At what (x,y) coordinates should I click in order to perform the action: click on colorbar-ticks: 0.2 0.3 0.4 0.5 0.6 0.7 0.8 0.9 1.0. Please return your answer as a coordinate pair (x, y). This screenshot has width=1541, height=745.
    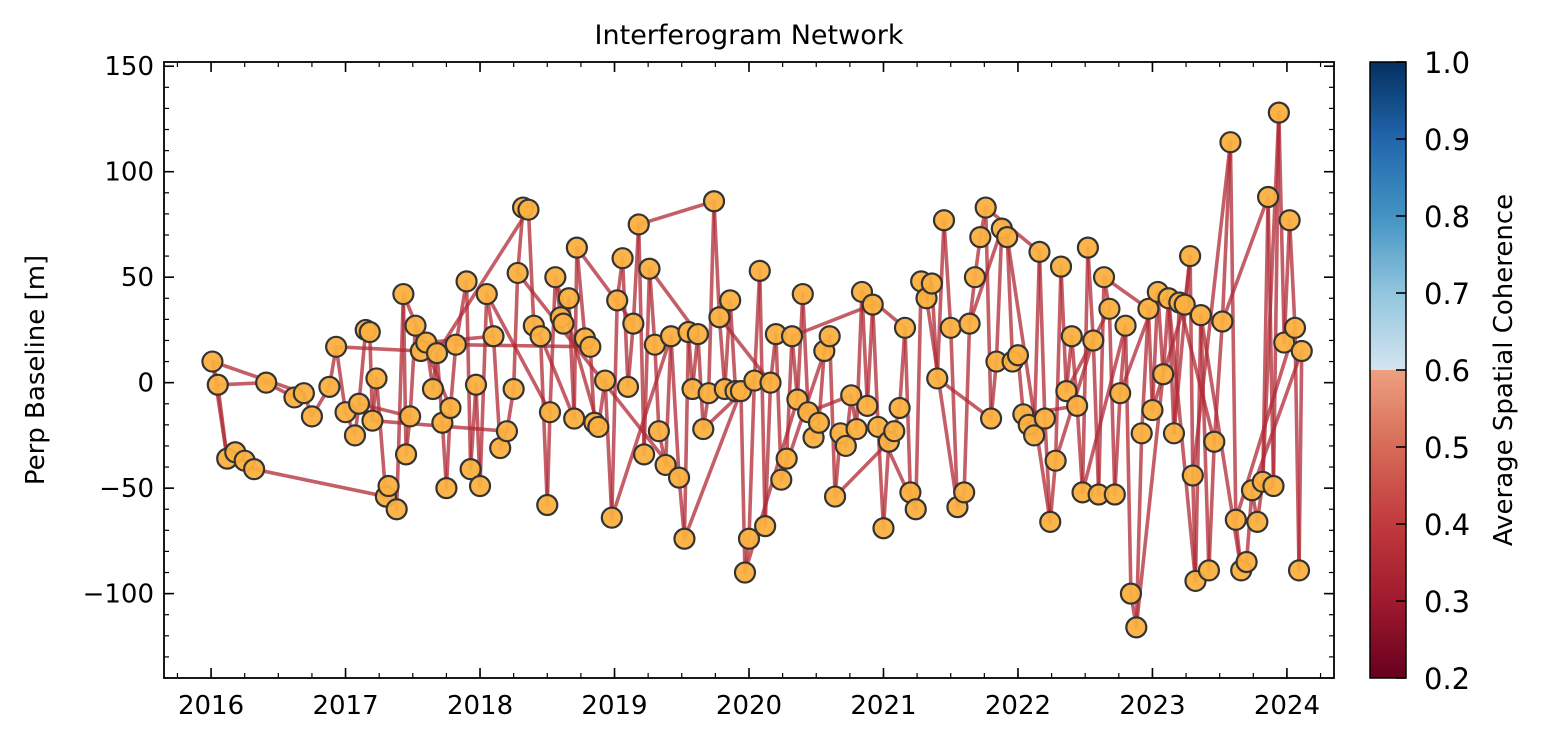
    Looking at the image, I should click on (1433, 371).